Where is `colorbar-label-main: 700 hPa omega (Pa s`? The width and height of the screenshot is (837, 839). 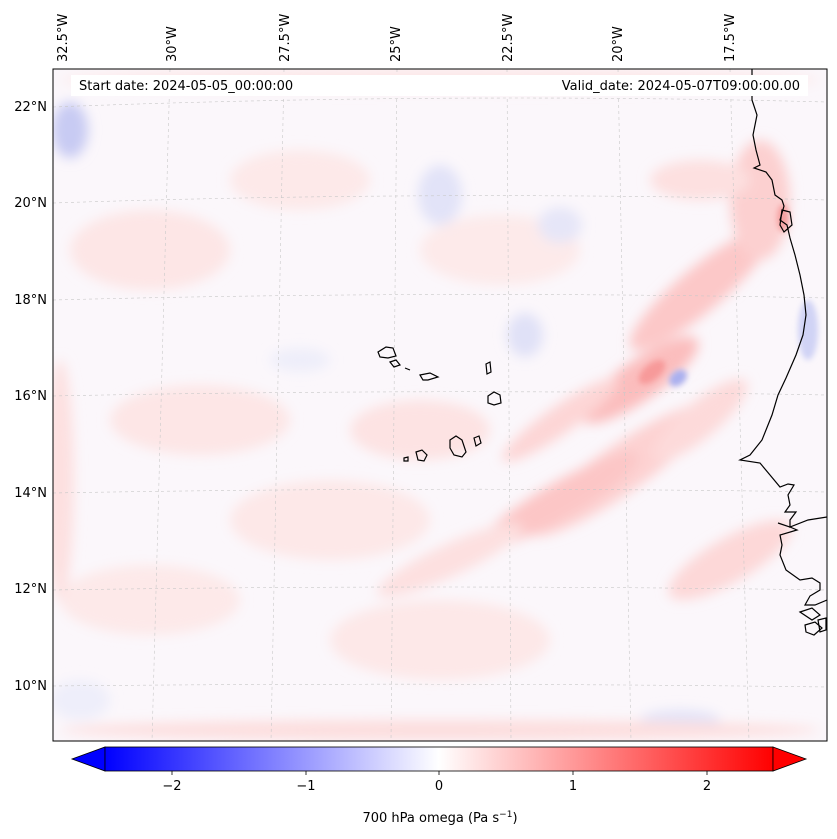
colorbar-label-main: 700 hPa omega (Pa s is located at coordinates (430, 818).